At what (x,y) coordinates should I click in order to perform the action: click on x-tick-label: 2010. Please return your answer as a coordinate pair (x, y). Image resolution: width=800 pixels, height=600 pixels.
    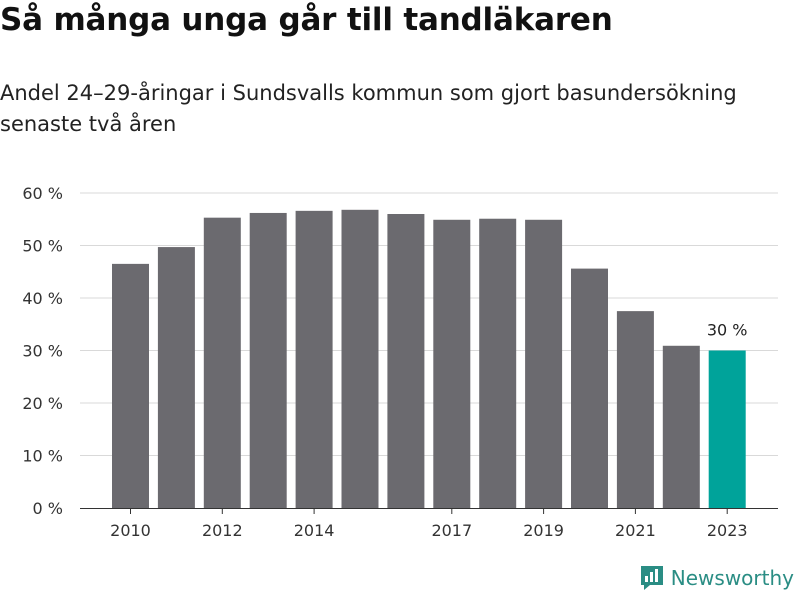
    Looking at the image, I should click on (130, 530).